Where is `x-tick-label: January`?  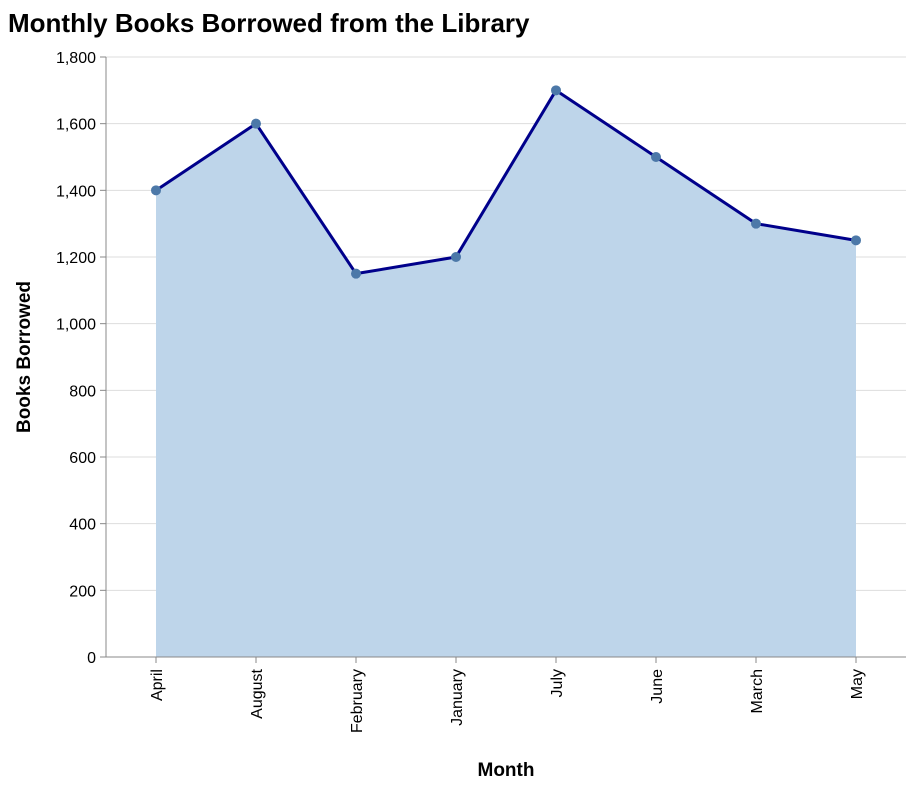
x-tick-label: January is located at coordinates (457, 697).